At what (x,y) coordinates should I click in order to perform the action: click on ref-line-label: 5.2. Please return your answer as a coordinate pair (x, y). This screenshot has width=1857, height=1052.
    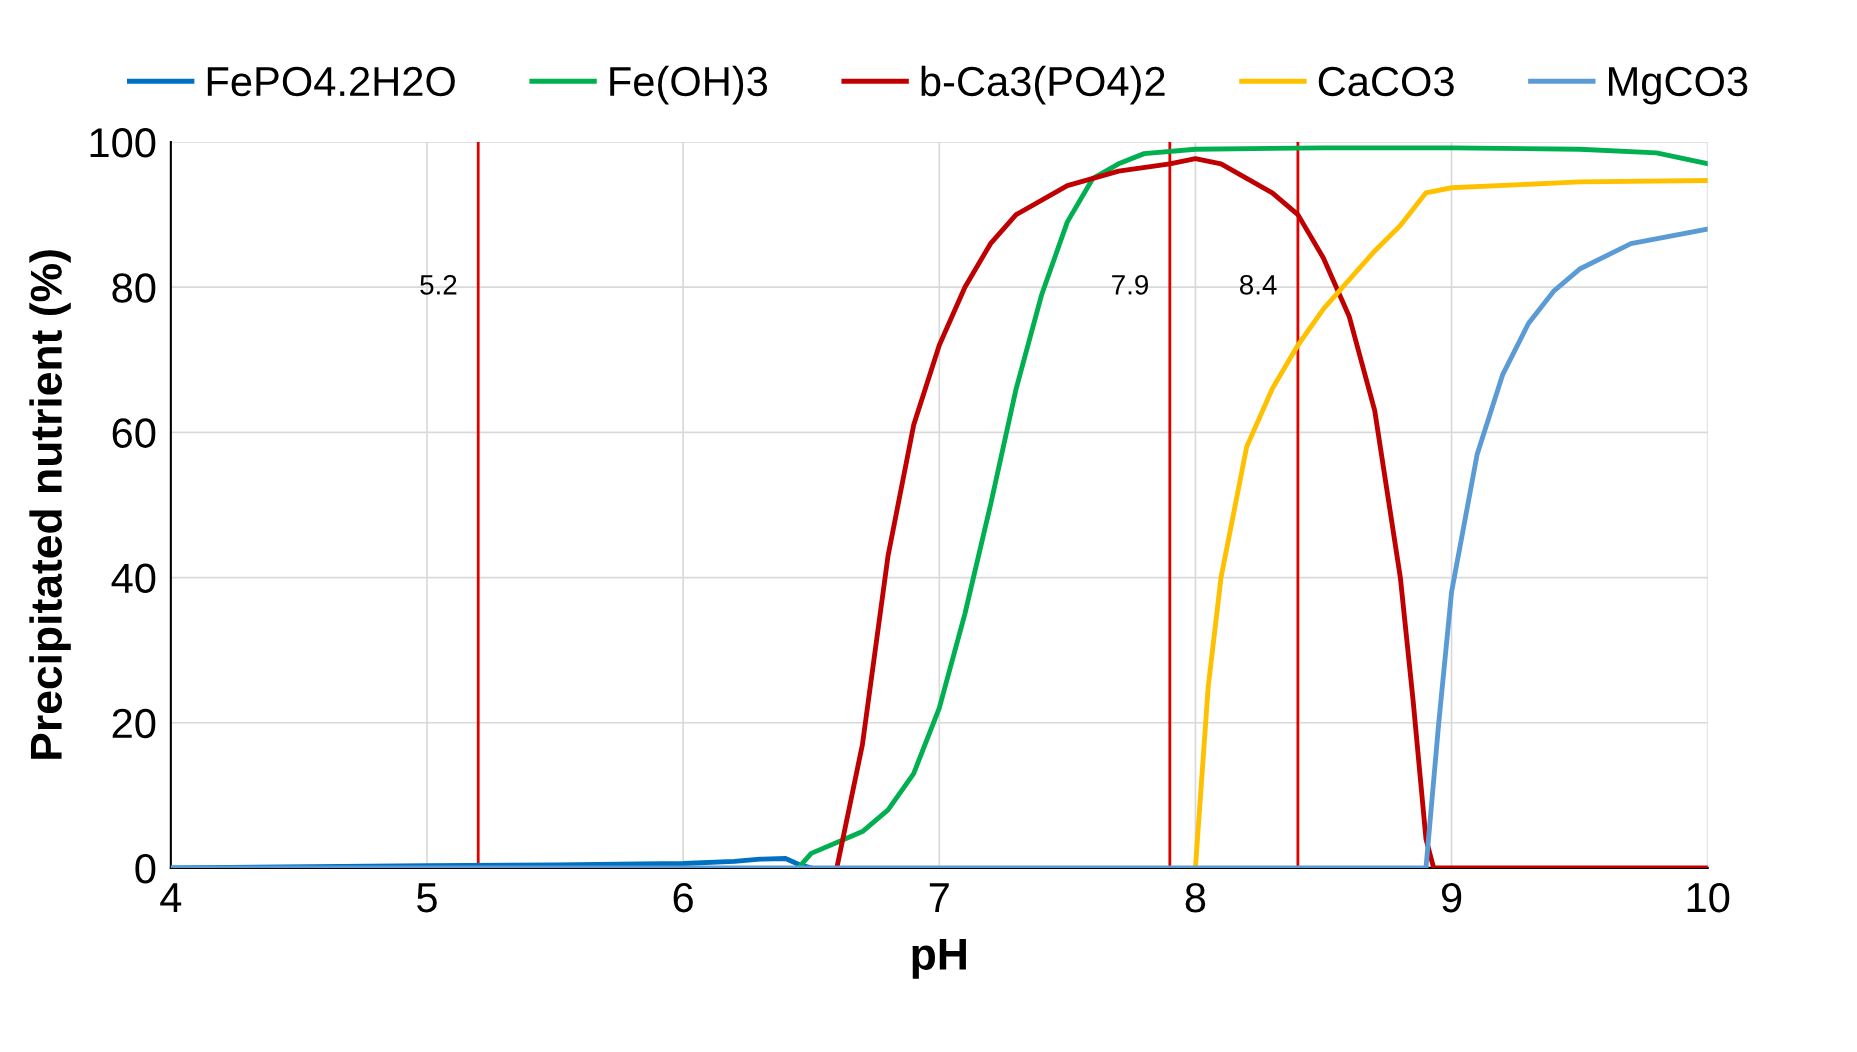
    Looking at the image, I should click on (438, 284).